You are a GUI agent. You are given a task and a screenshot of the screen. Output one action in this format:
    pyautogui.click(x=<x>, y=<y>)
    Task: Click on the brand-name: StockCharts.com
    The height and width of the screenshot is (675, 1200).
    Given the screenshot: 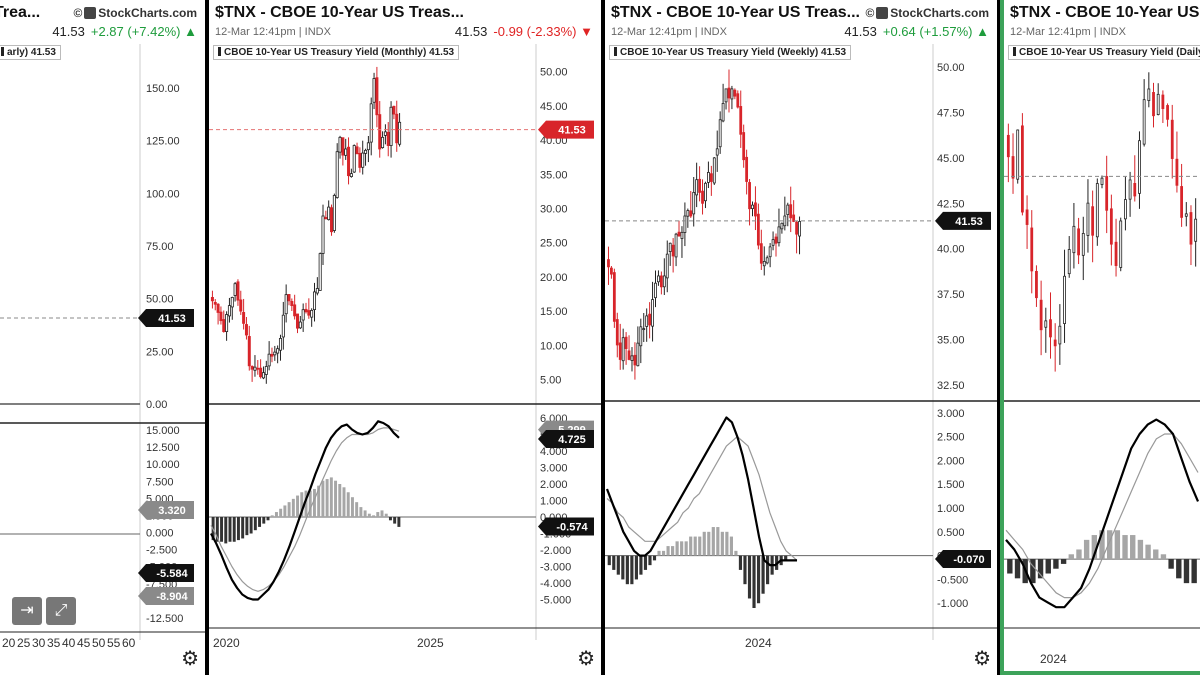 What is the action you would take?
    pyautogui.click(x=147, y=13)
    